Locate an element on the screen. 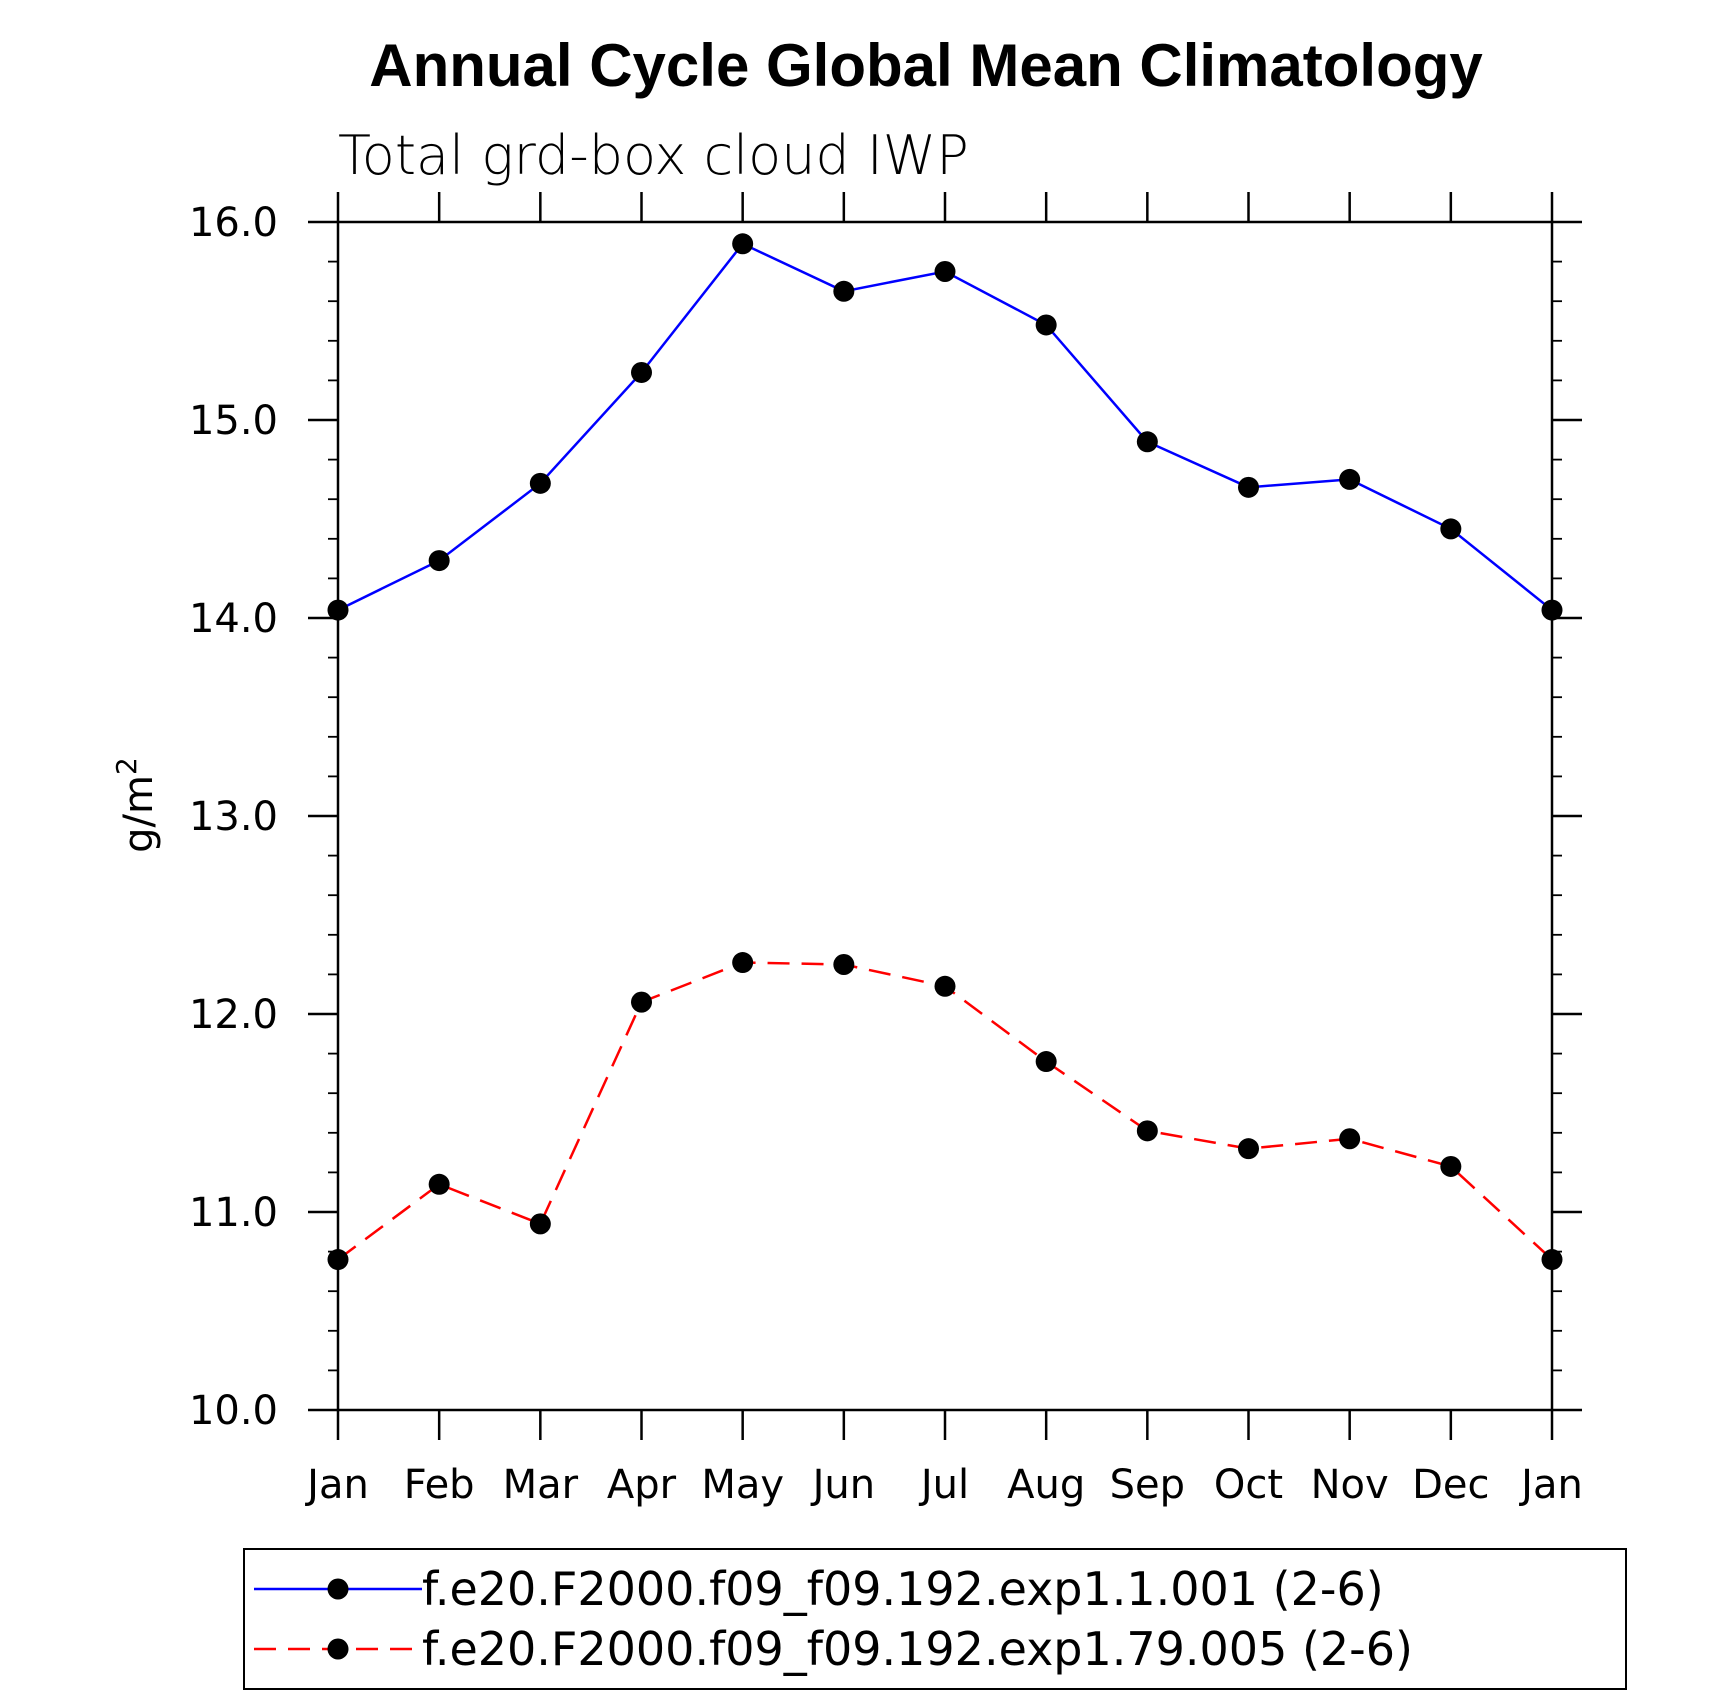 This screenshot has height=1697, width=1710. x-tick-label: Aug is located at coordinates (1046, 1485).